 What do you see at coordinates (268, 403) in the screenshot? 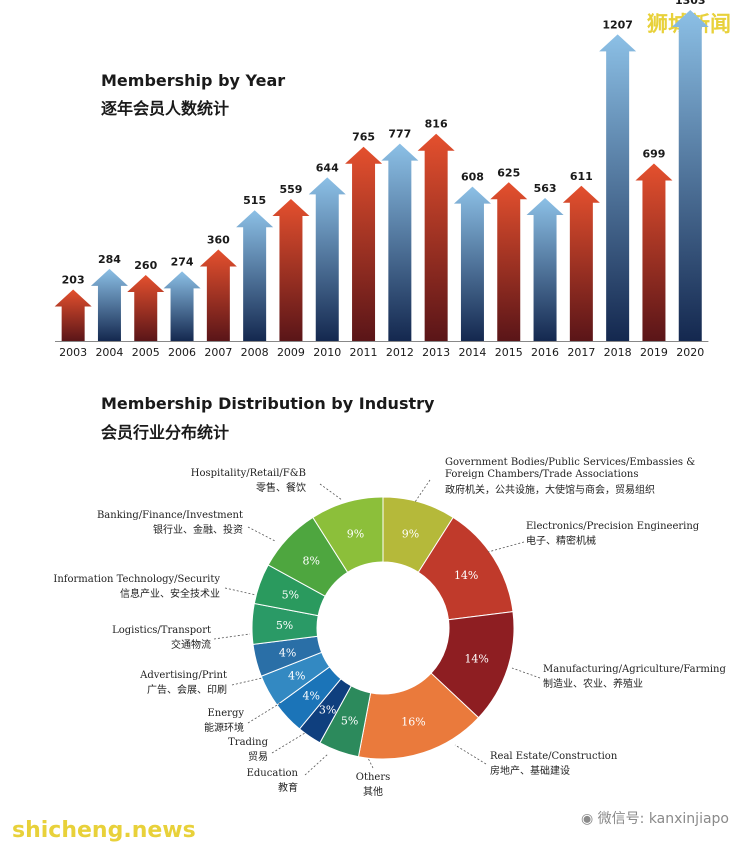
I see `pie-chart-title: Membership Distribution by Industry` at bounding box center [268, 403].